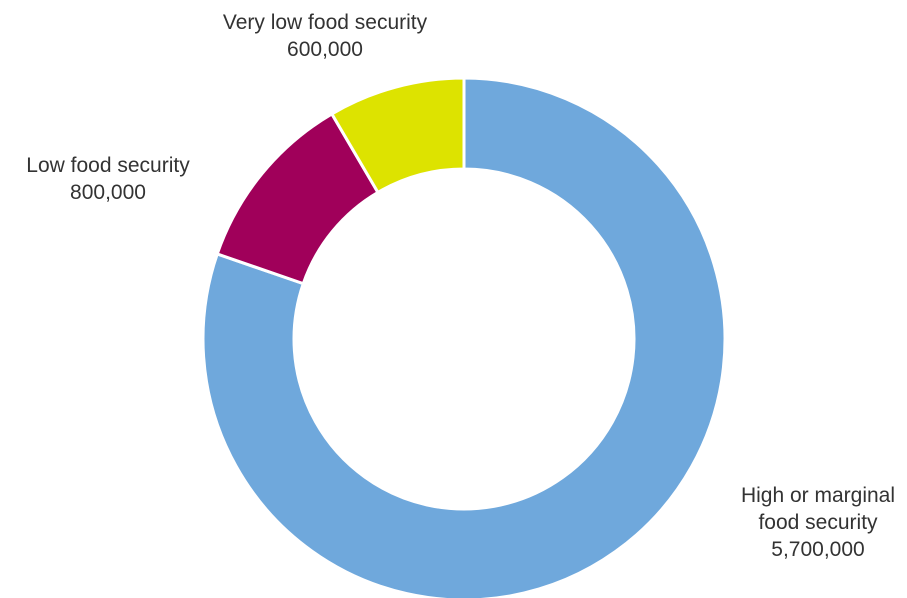 The image size is (907, 598). I want to click on data-label-high-or-marginal-food-security: High or marginal food security 5,700,000, so click(818, 522).